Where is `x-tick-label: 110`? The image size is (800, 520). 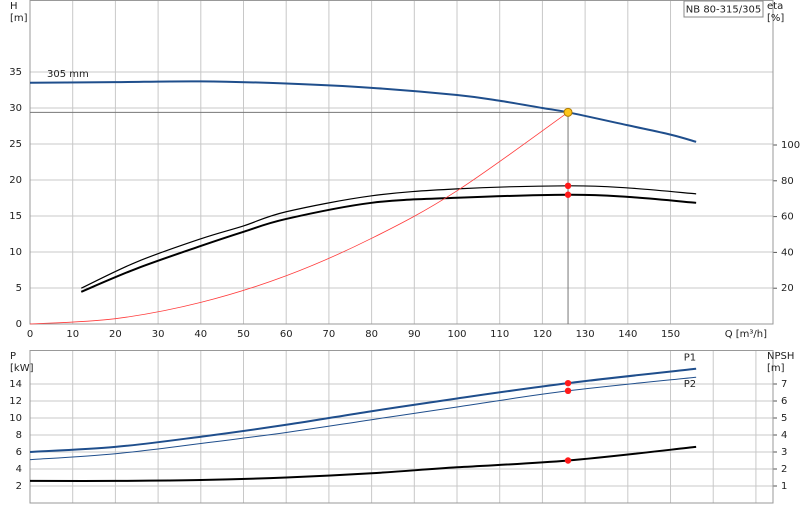 x-tick-label: 110 is located at coordinates (499, 334).